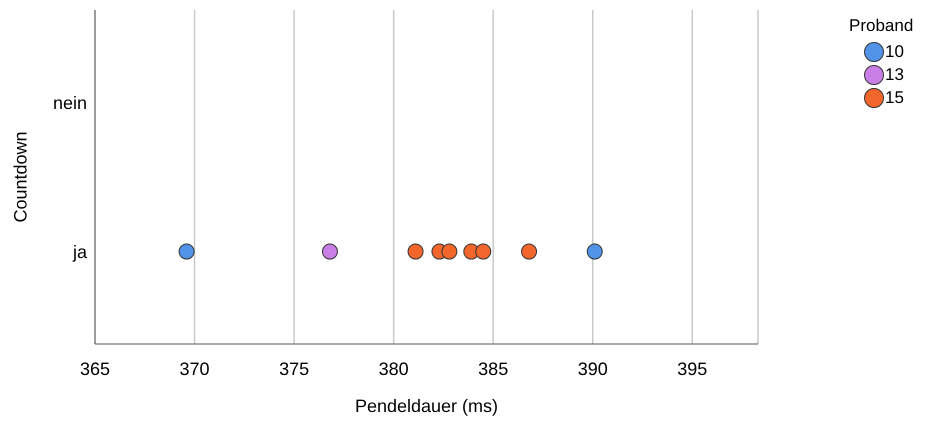 The image size is (937, 432). Describe the element at coordinates (393, 368) in the screenshot. I see `x-tick-label: 380` at that location.